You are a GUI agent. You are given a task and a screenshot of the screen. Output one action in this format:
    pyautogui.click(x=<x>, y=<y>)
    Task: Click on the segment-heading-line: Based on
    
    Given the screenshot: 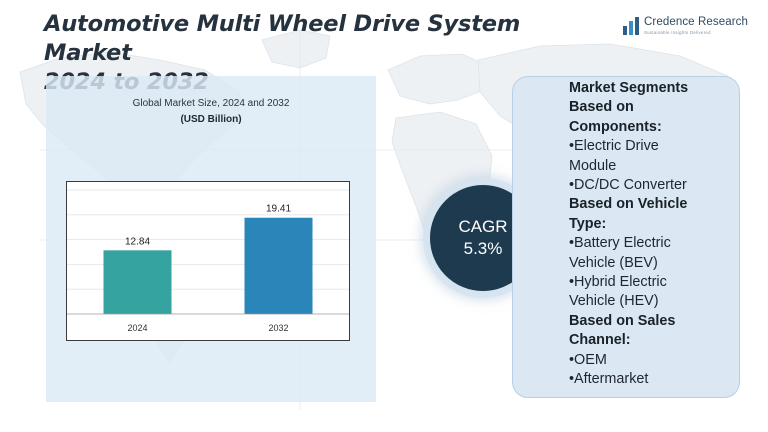 What is the action you would take?
    pyautogui.click(x=601, y=107)
    